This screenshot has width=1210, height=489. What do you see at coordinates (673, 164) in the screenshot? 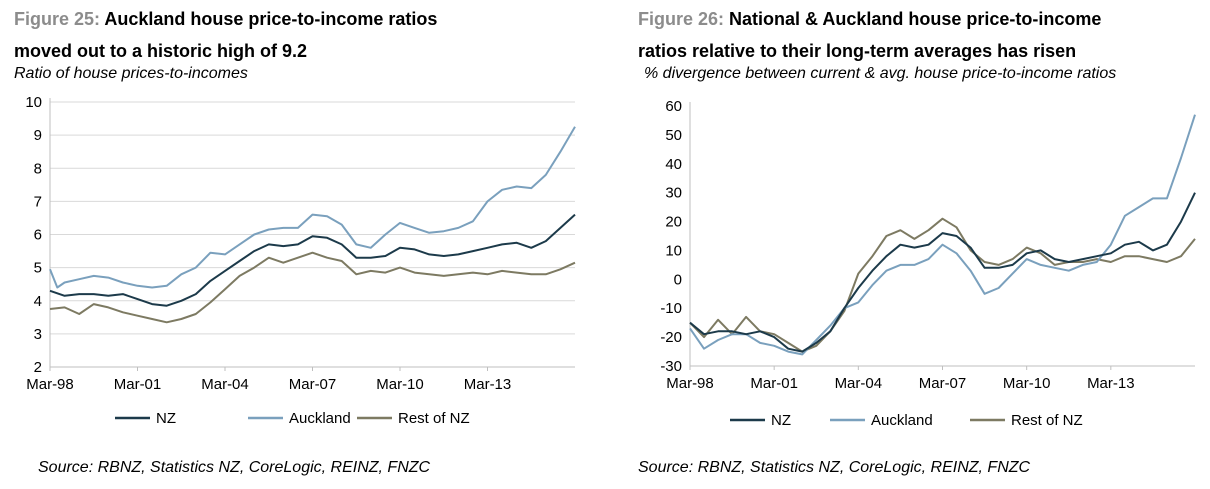
I see `chart1-y-tick-label: 40` at bounding box center [673, 164].